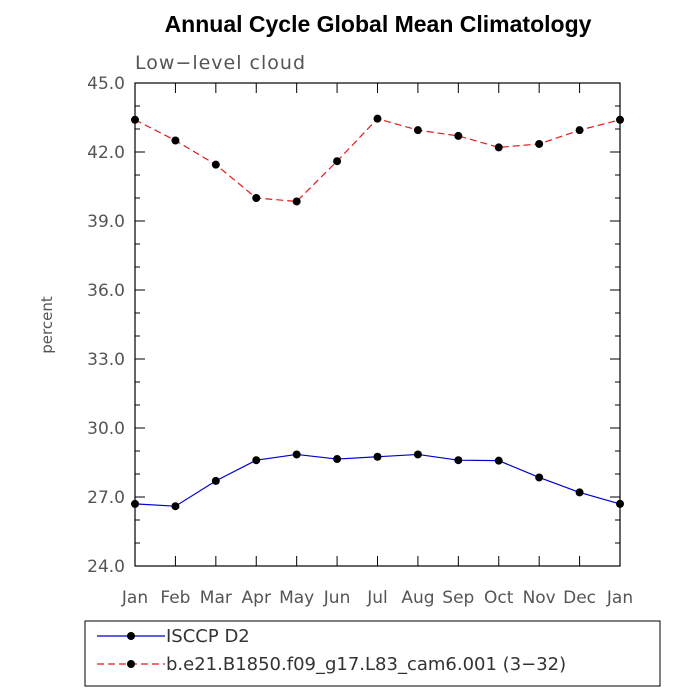 This screenshot has height=700, width=700. I want to click on y-tick-label: 36.0, so click(106, 291).